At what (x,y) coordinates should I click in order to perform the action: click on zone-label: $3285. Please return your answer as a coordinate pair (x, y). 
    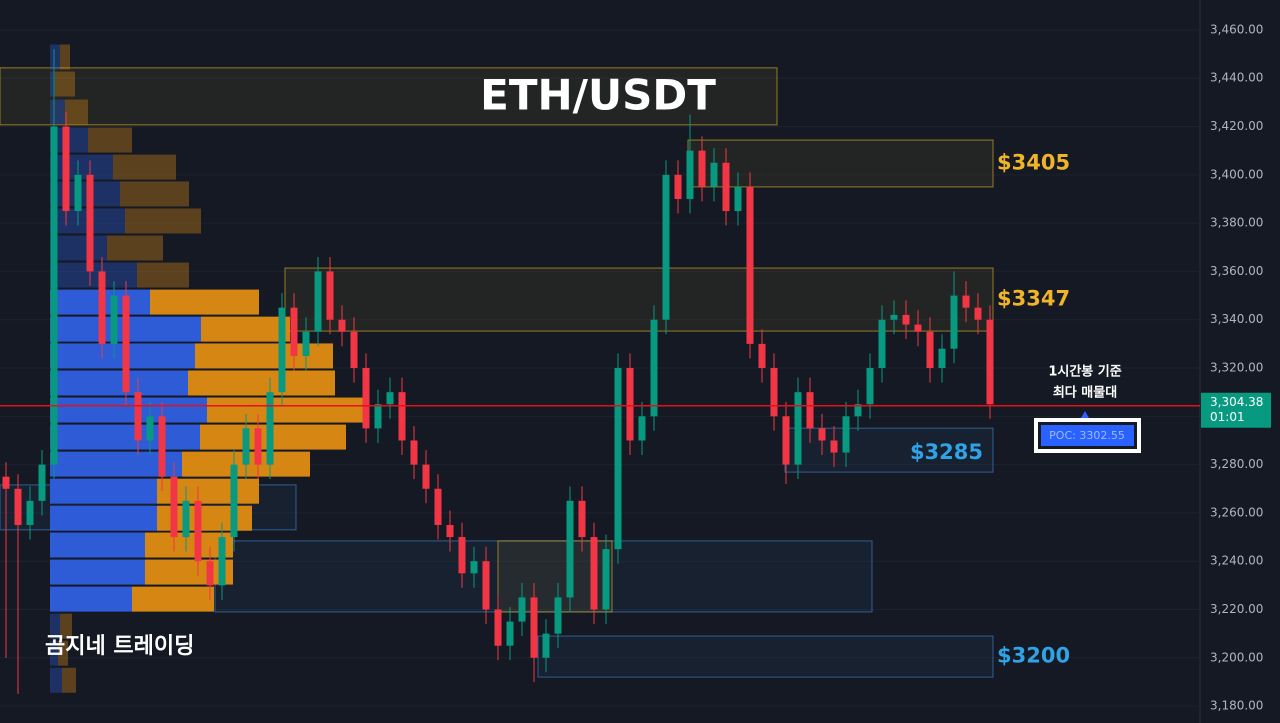
    Looking at the image, I should click on (946, 452).